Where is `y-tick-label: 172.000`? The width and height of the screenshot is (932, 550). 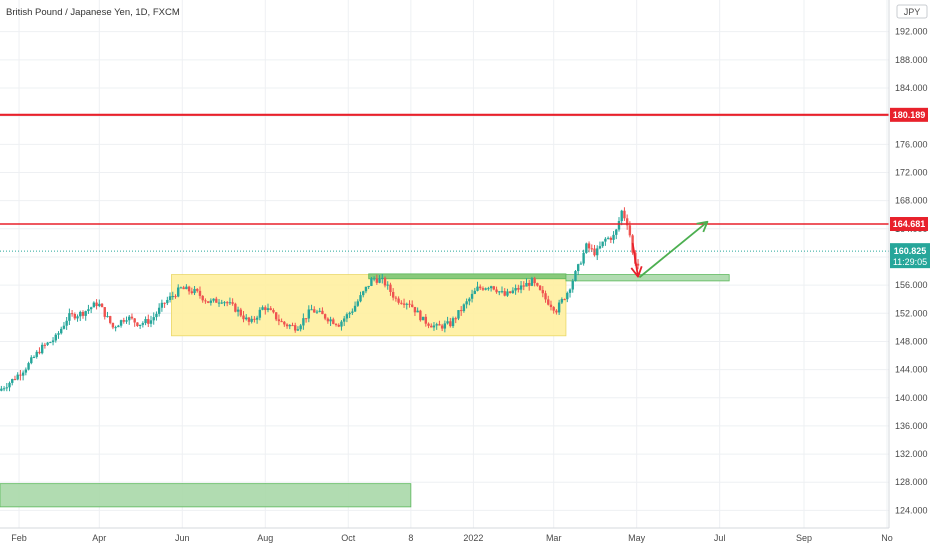 y-tick-label: 172.000 is located at coordinates (911, 172).